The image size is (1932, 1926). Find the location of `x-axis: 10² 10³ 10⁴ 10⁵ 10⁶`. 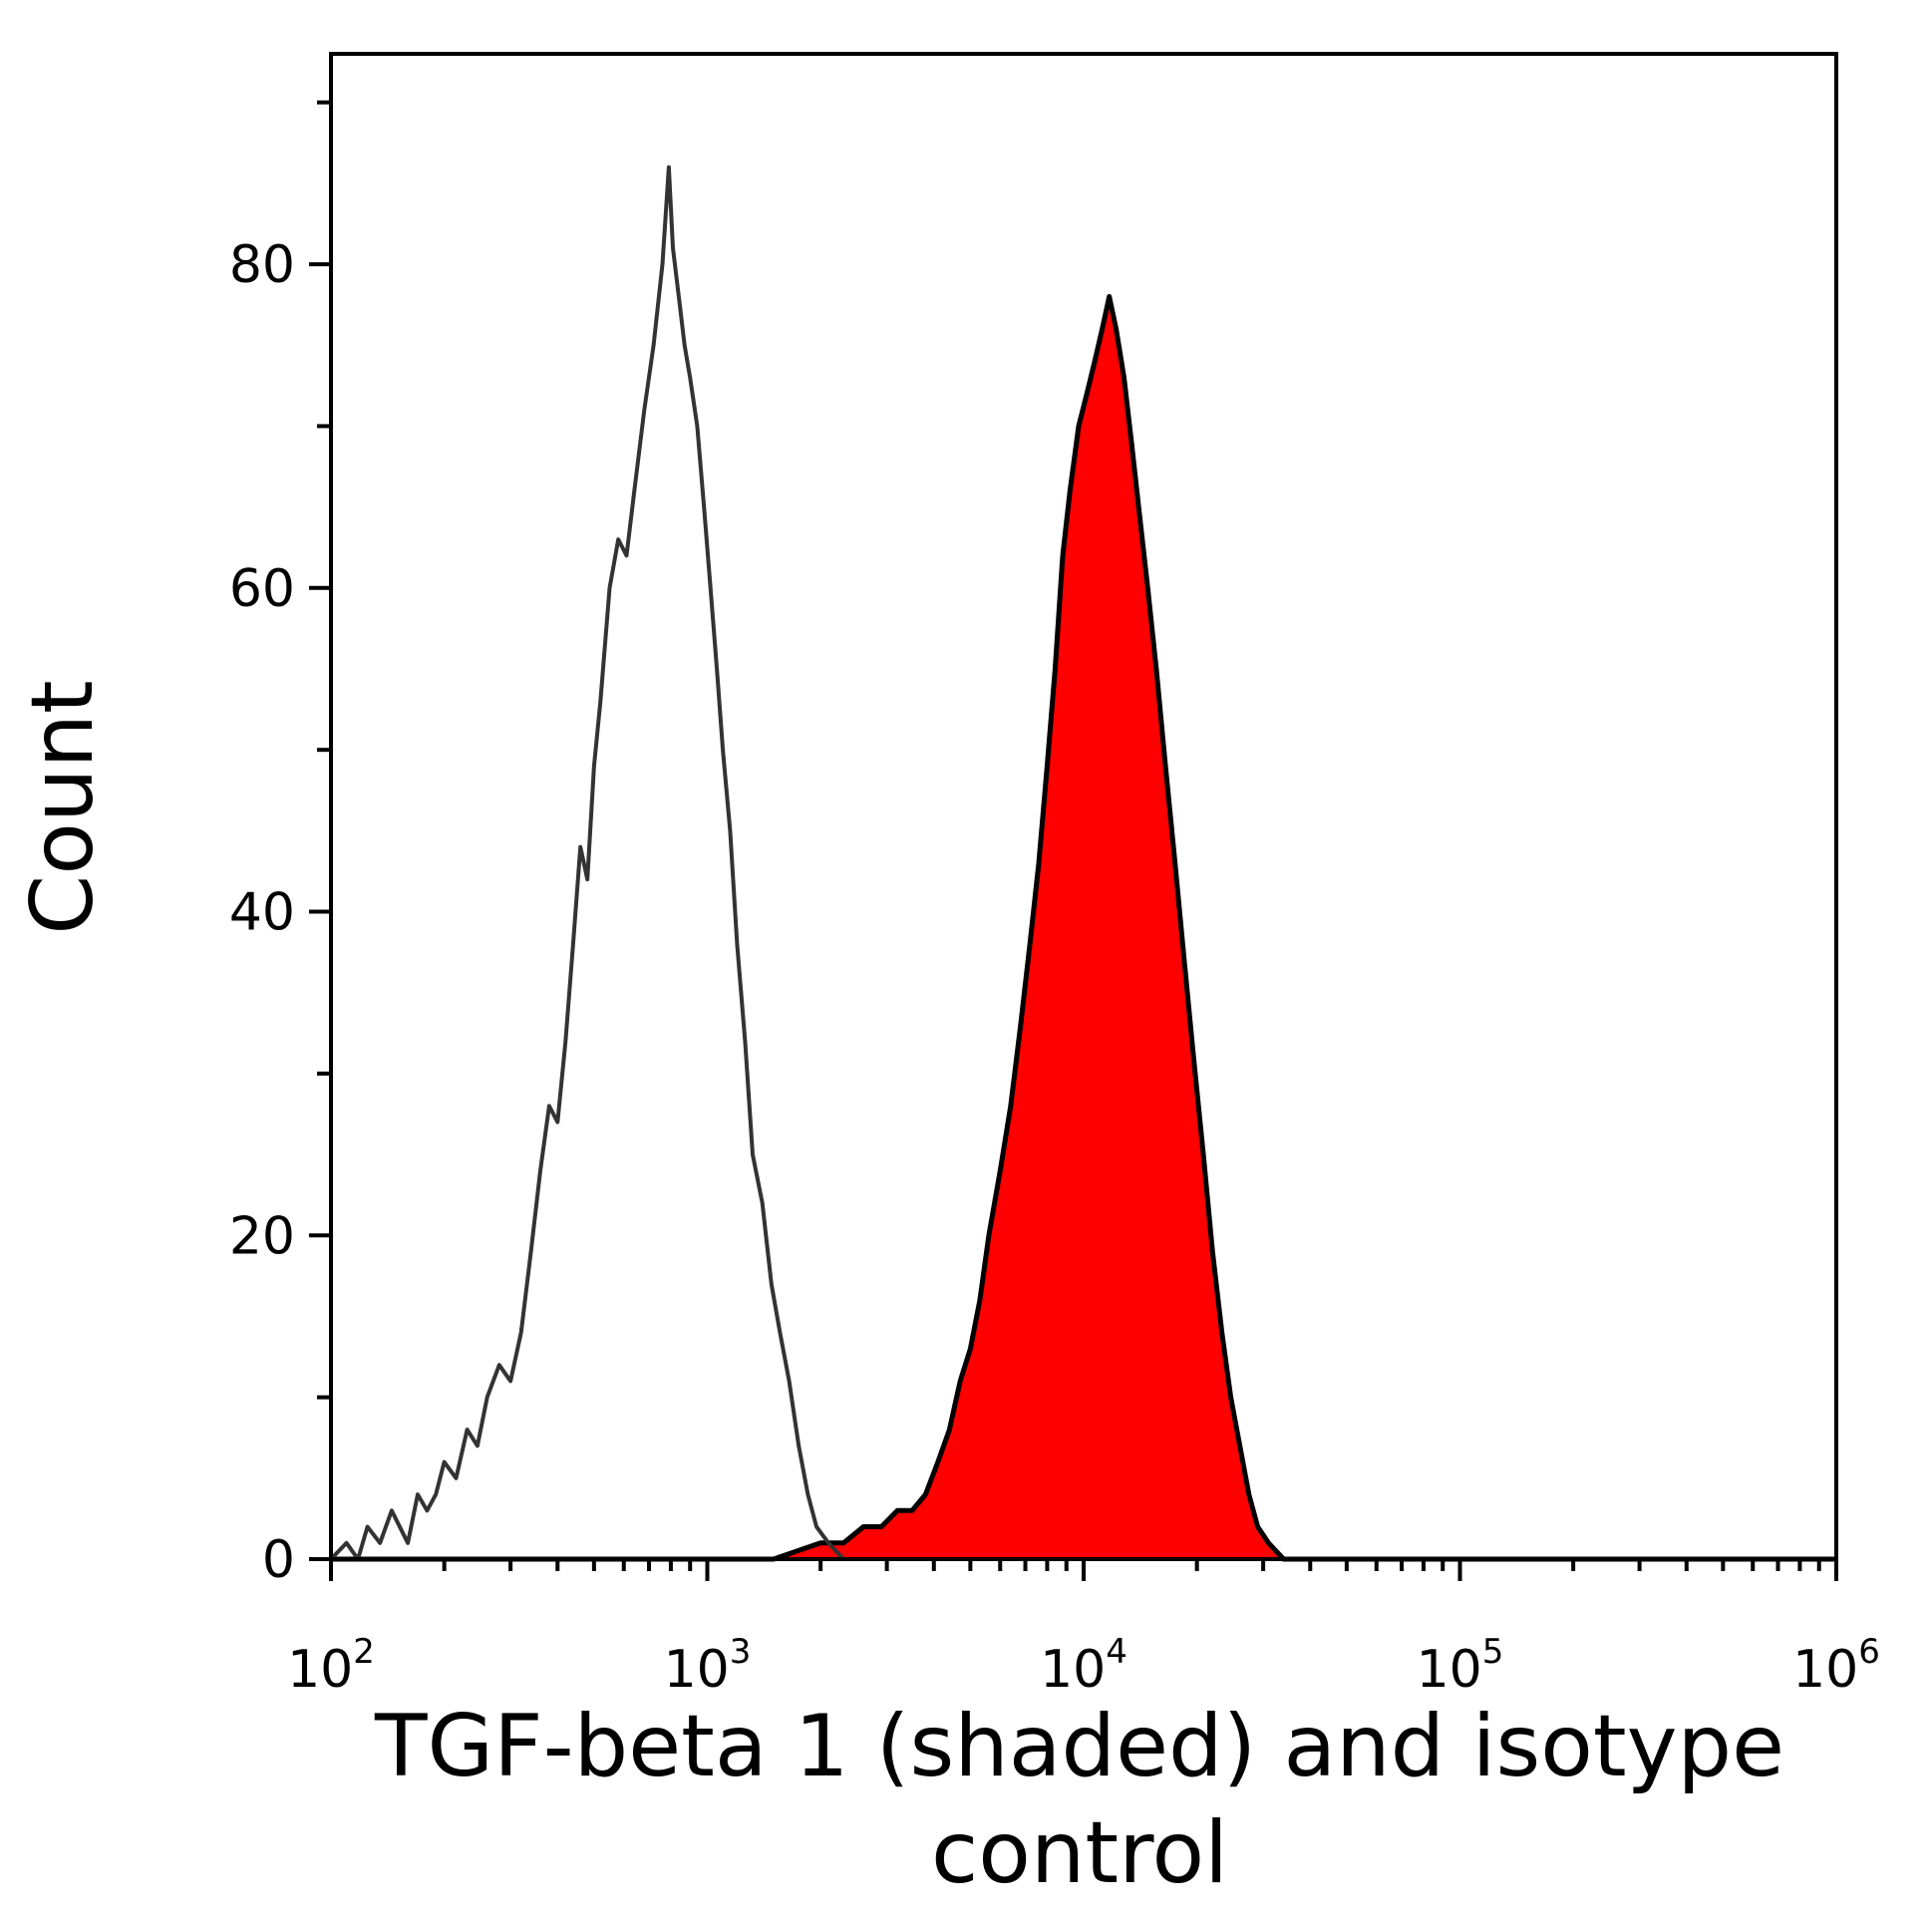

x-axis: 10² 10³ 10⁴ 10⁵ 10⁶ is located at coordinates (1083, 1629).